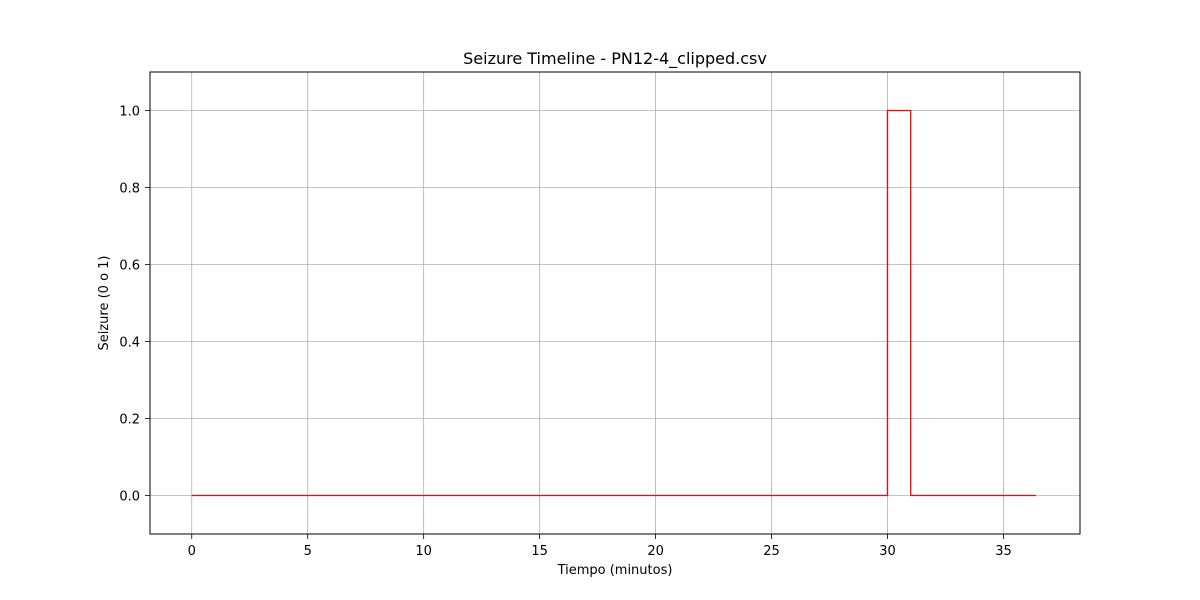 The height and width of the screenshot is (600, 1200). Describe the element at coordinates (129, 266) in the screenshot. I see `y-tick-label: 0.6` at that location.